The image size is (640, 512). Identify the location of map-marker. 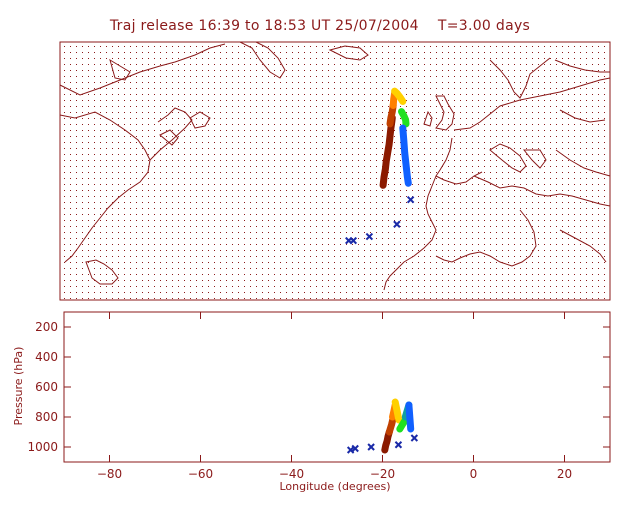
(349, 240).